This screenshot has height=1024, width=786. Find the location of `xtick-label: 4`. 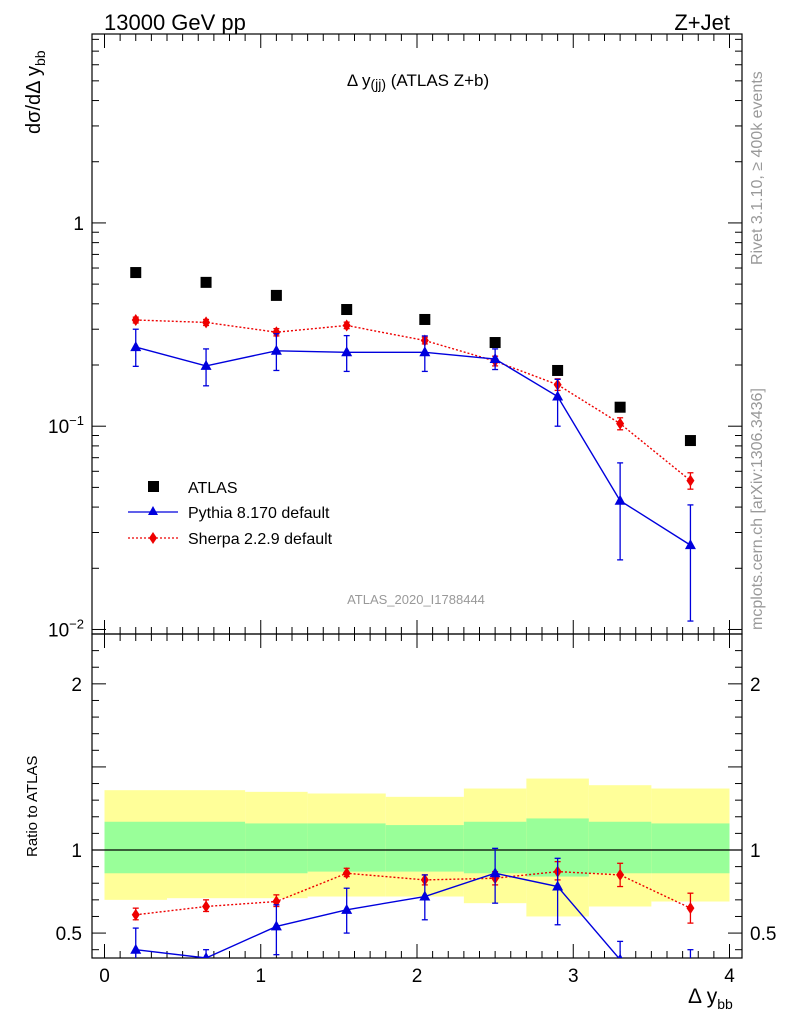

xtick-label: 4 is located at coordinates (729, 976).